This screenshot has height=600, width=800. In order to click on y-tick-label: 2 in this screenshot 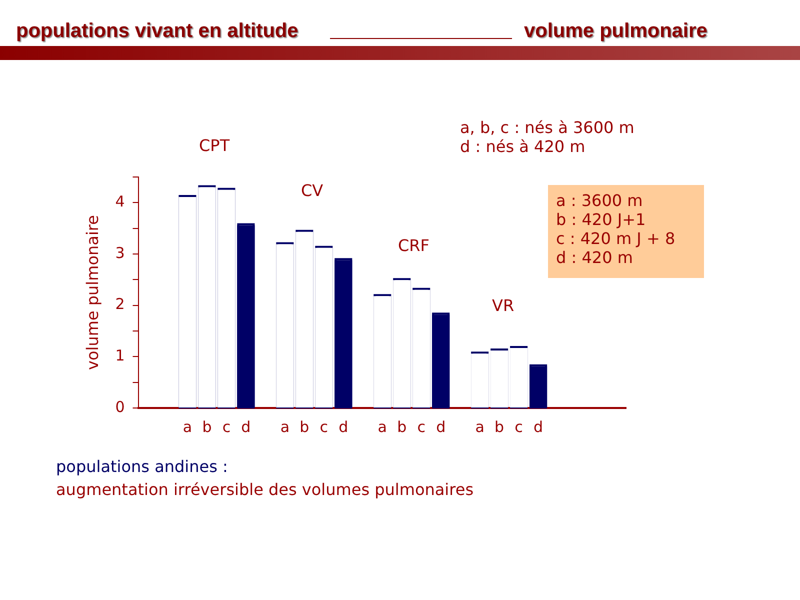, I will do `click(120, 304)`.